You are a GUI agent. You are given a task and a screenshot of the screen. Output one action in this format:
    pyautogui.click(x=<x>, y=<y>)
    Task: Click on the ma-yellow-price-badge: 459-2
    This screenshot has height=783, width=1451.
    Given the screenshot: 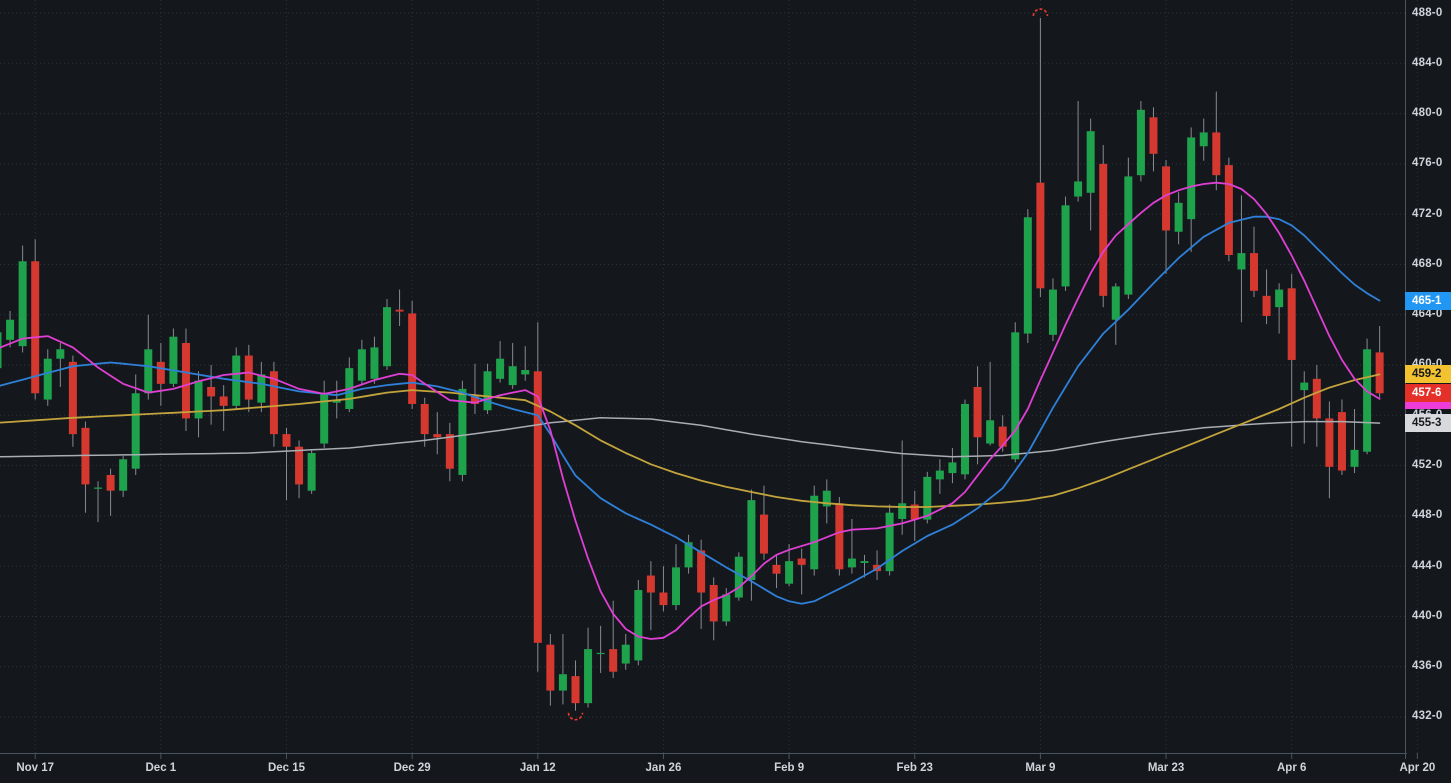 What is the action you would take?
    pyautogui.click(x=1428, y=374)
    